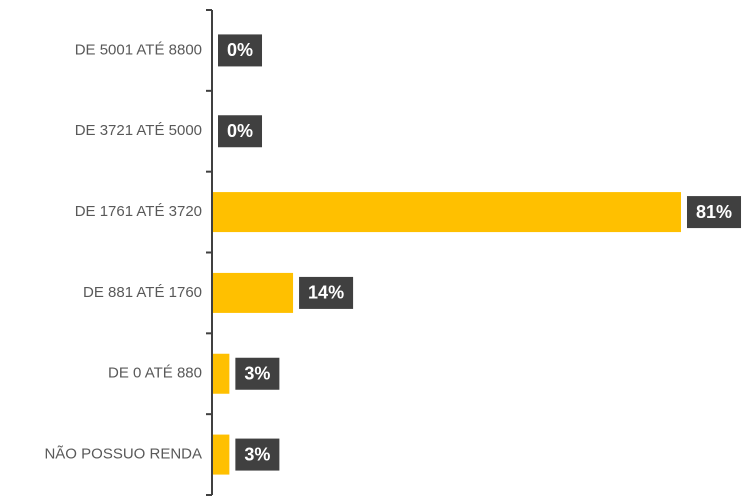 The image size is (751, 503). What do you see at coordinates (142, 292) in the screenshot?
I see `category-label: DE 881 ATÉ 1760` at bounding box center [142, 292].